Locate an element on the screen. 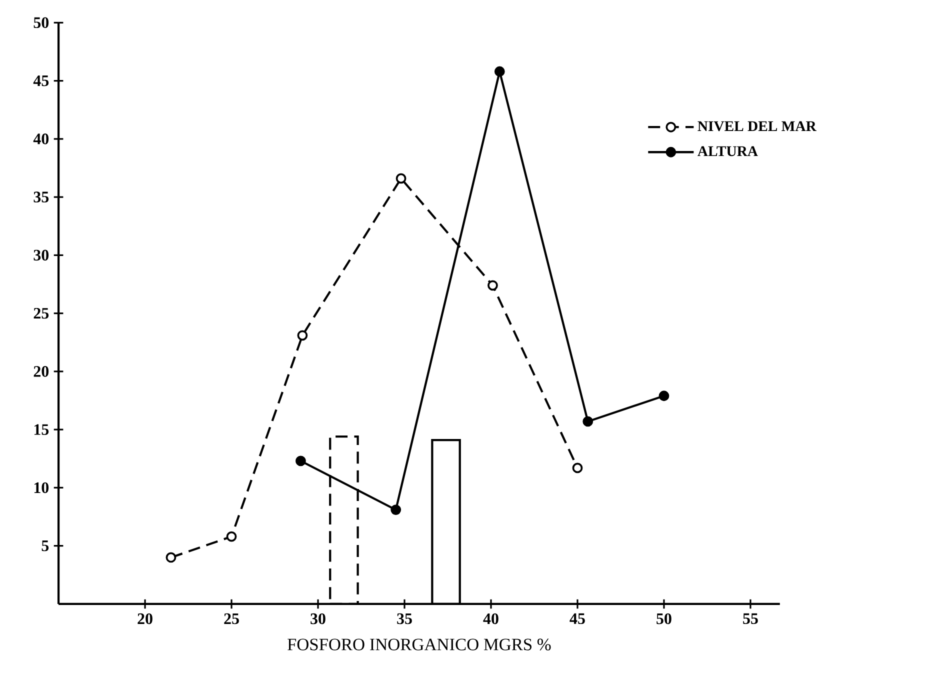 The width and height of the screenshot is (949, 673). y-tick-label: 25 is located at coordinates (41, 313).